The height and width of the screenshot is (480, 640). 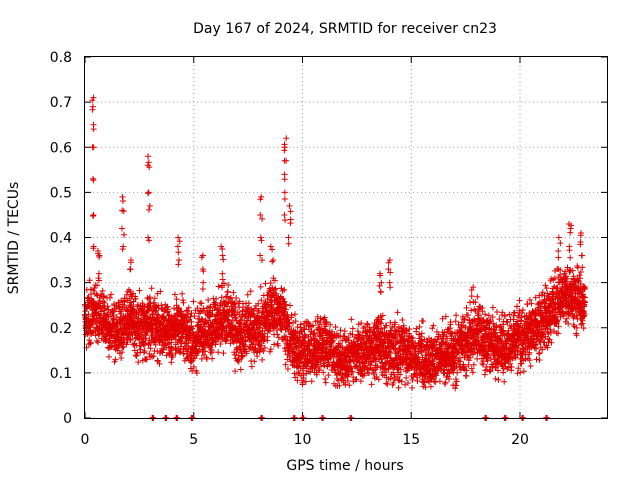 I want to click on x-tick-label: 5, so click(x=193, y=440).